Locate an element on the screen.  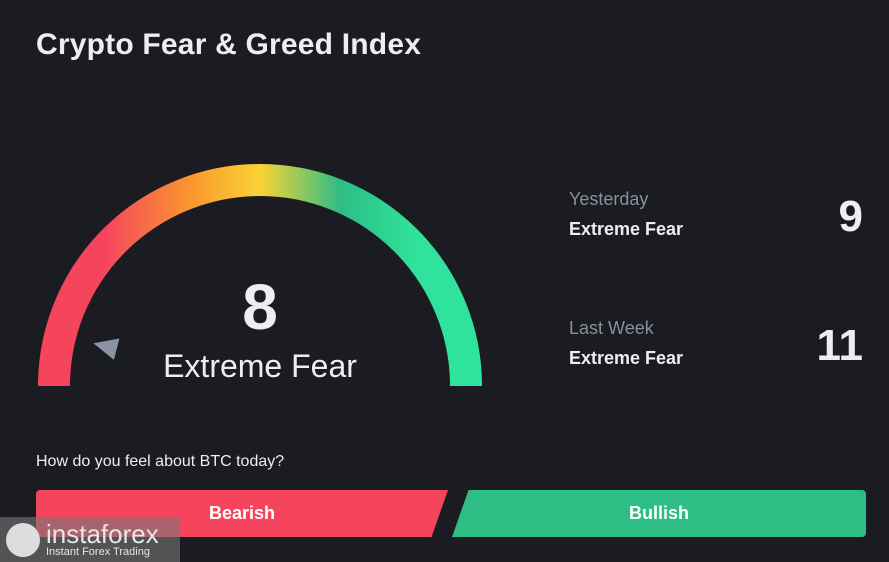
poll-question: How do you feel about BTC today? is located at coordinates (160, 461).